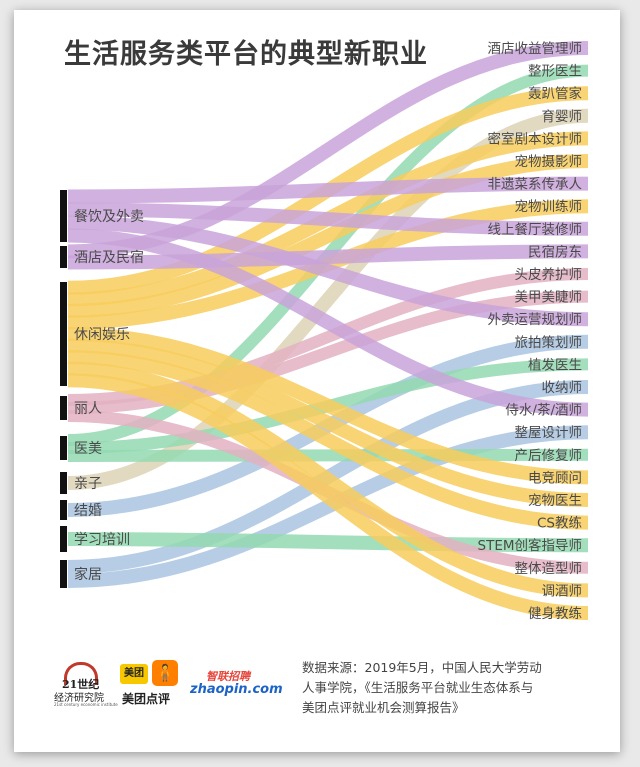 This screenshot has height=767, width=640. I want to click on job-label: 整体造型师, so click(549, 569).